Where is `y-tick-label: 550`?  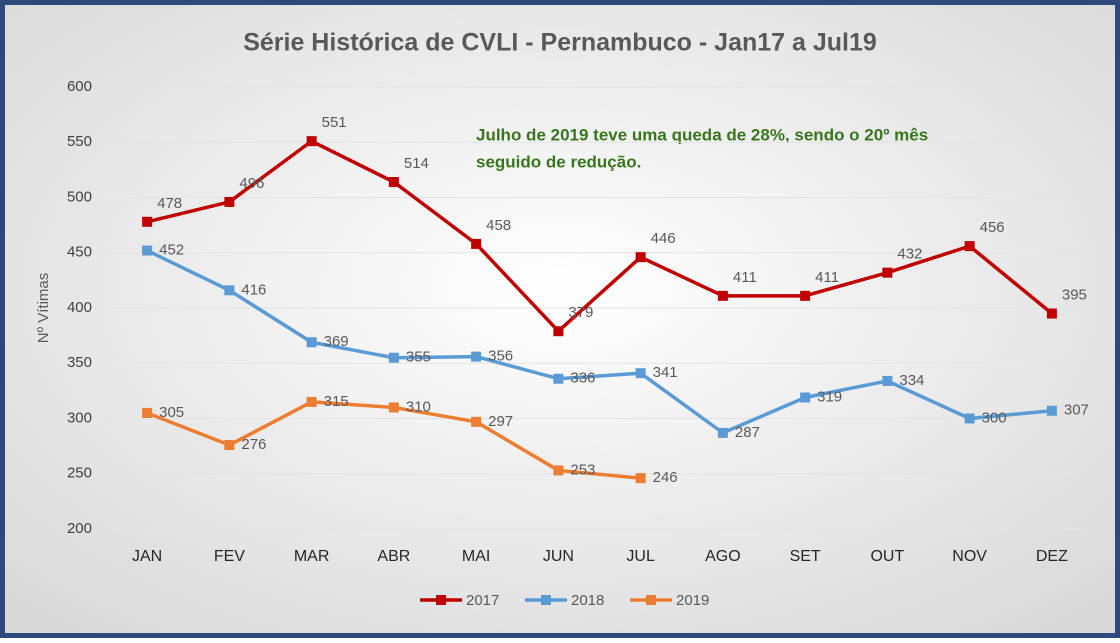 y-tick-label: 550 is located at coordinates (79, 141).